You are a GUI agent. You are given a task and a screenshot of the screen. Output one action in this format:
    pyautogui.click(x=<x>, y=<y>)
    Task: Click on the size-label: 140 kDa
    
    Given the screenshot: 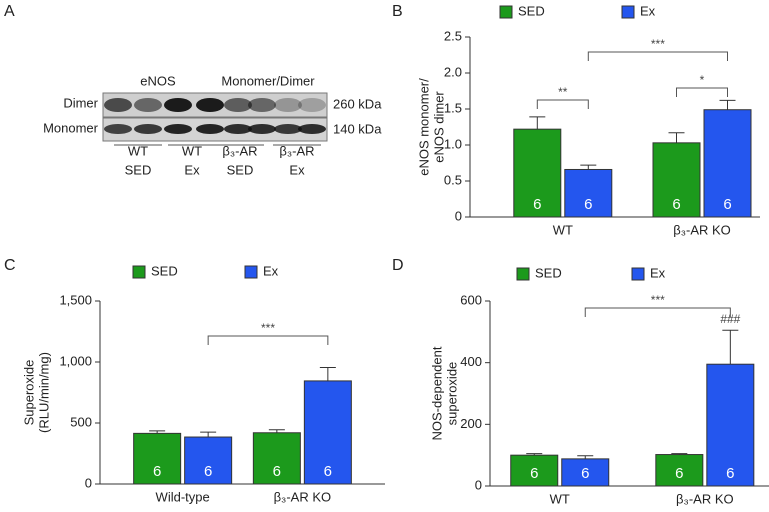 What is the action you would take?
    pyautogui.click(x=357, y=128)
    